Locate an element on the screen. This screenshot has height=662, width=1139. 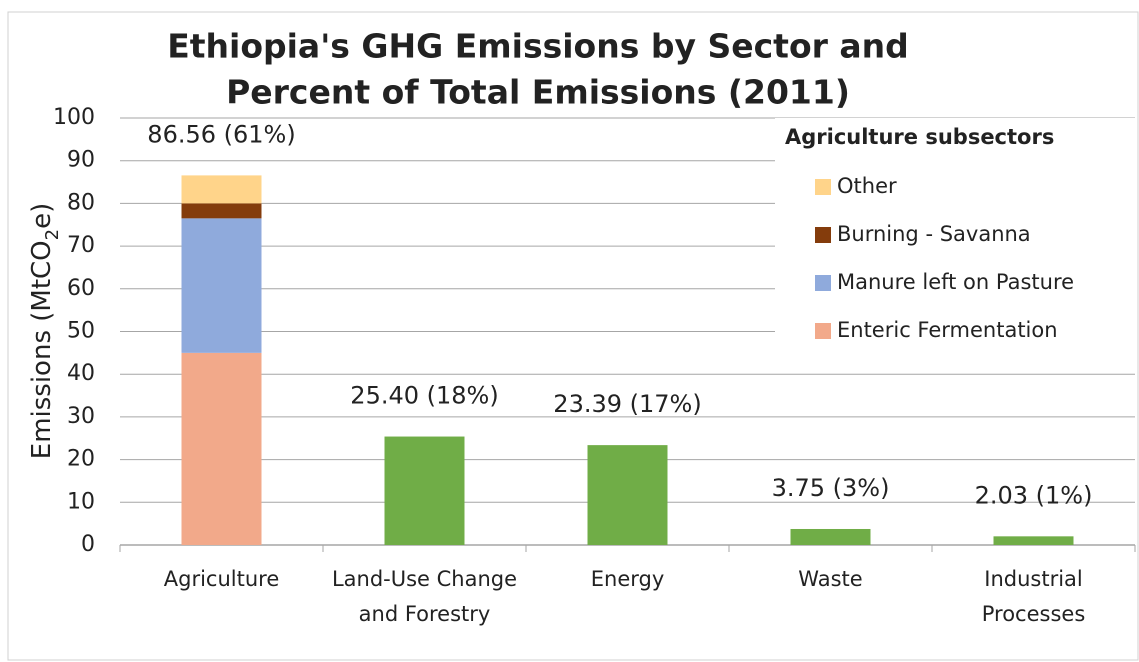
x-tick-label: Land-Use Change is located at coordinates (424, 579).